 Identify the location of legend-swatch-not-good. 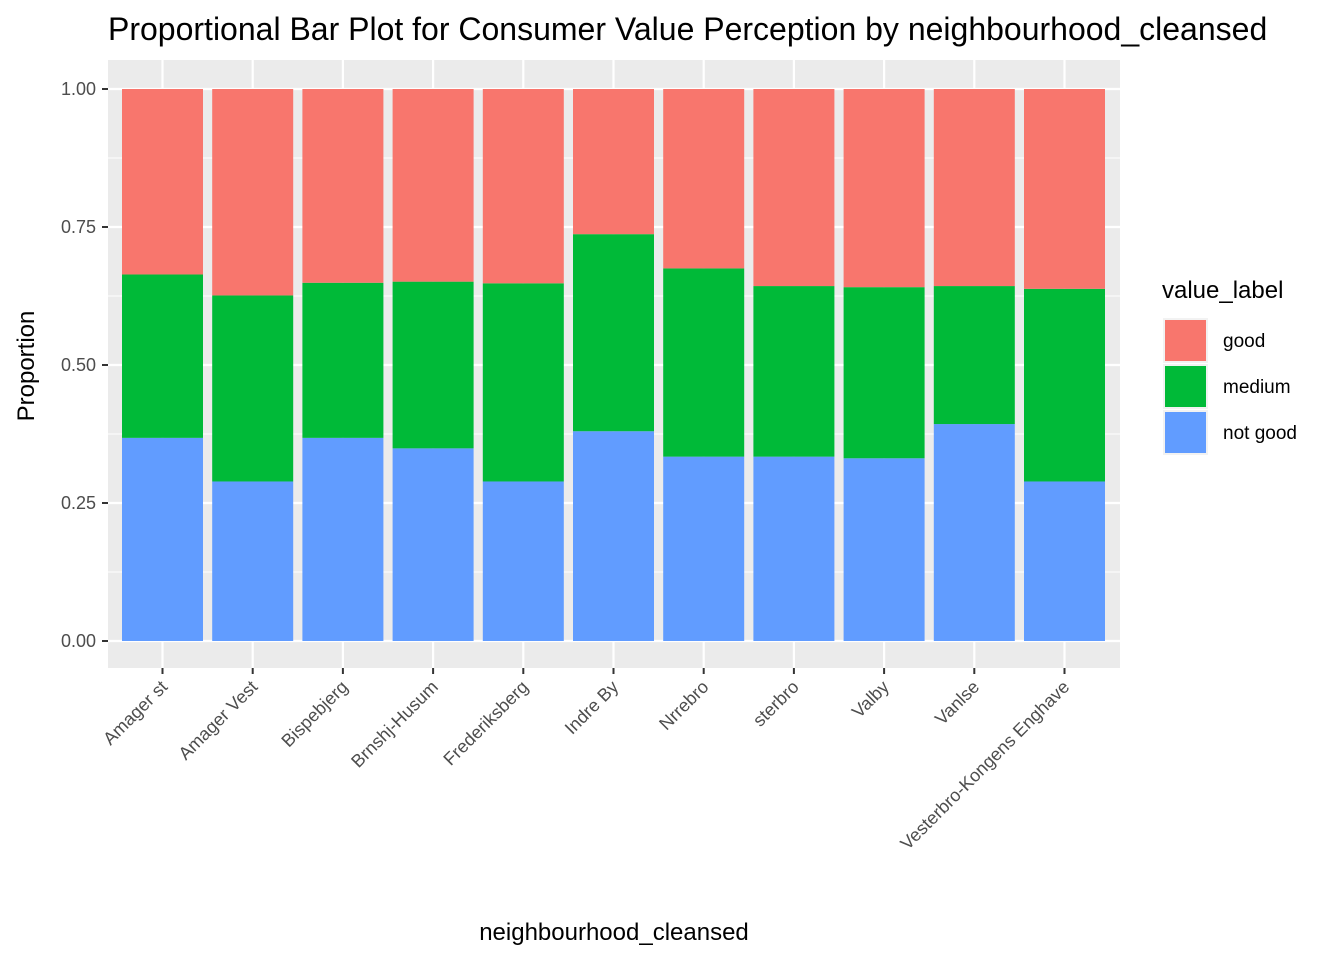
(1185, 432).